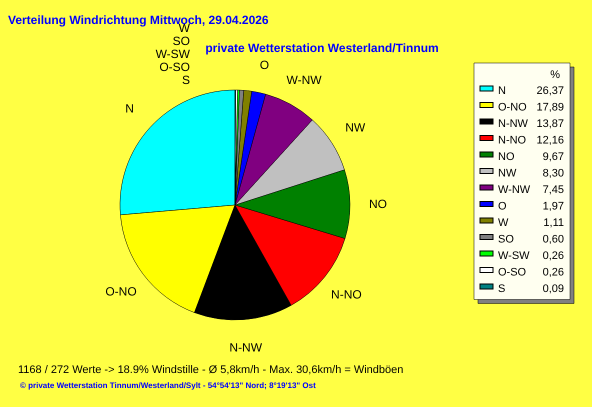 This screenshot has width=592, height=407. What do you see at coordinates (513, 124) in the screenshot?
I see `legend-label: N-NW` at bounding box center [513, 124].